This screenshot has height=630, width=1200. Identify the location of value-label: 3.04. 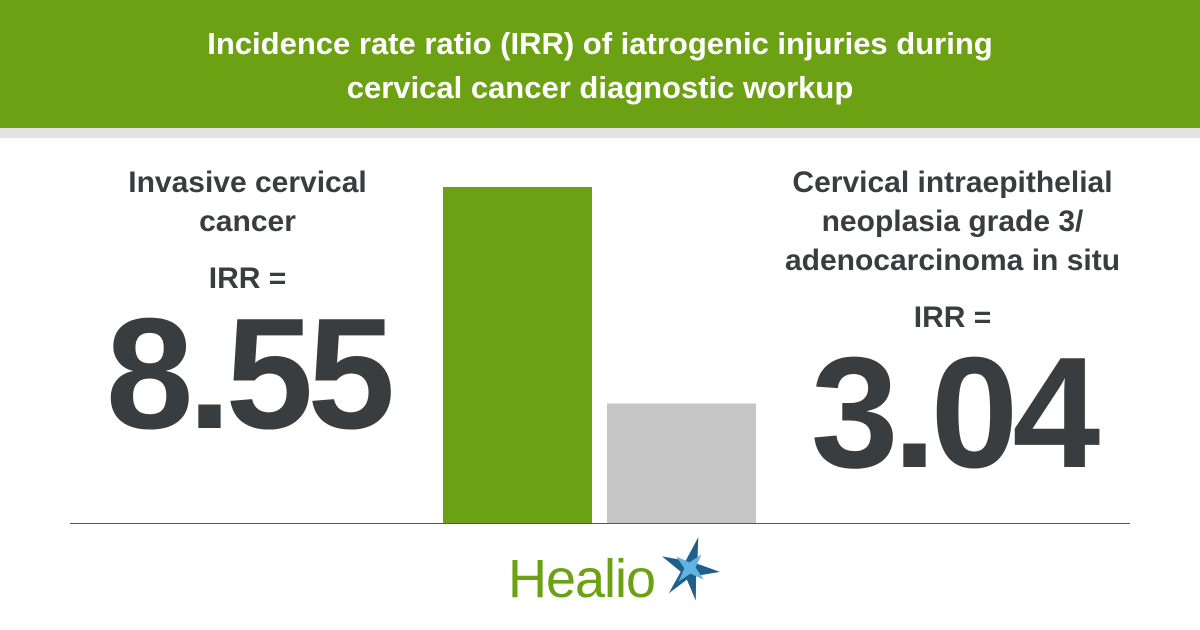
(955, 413).